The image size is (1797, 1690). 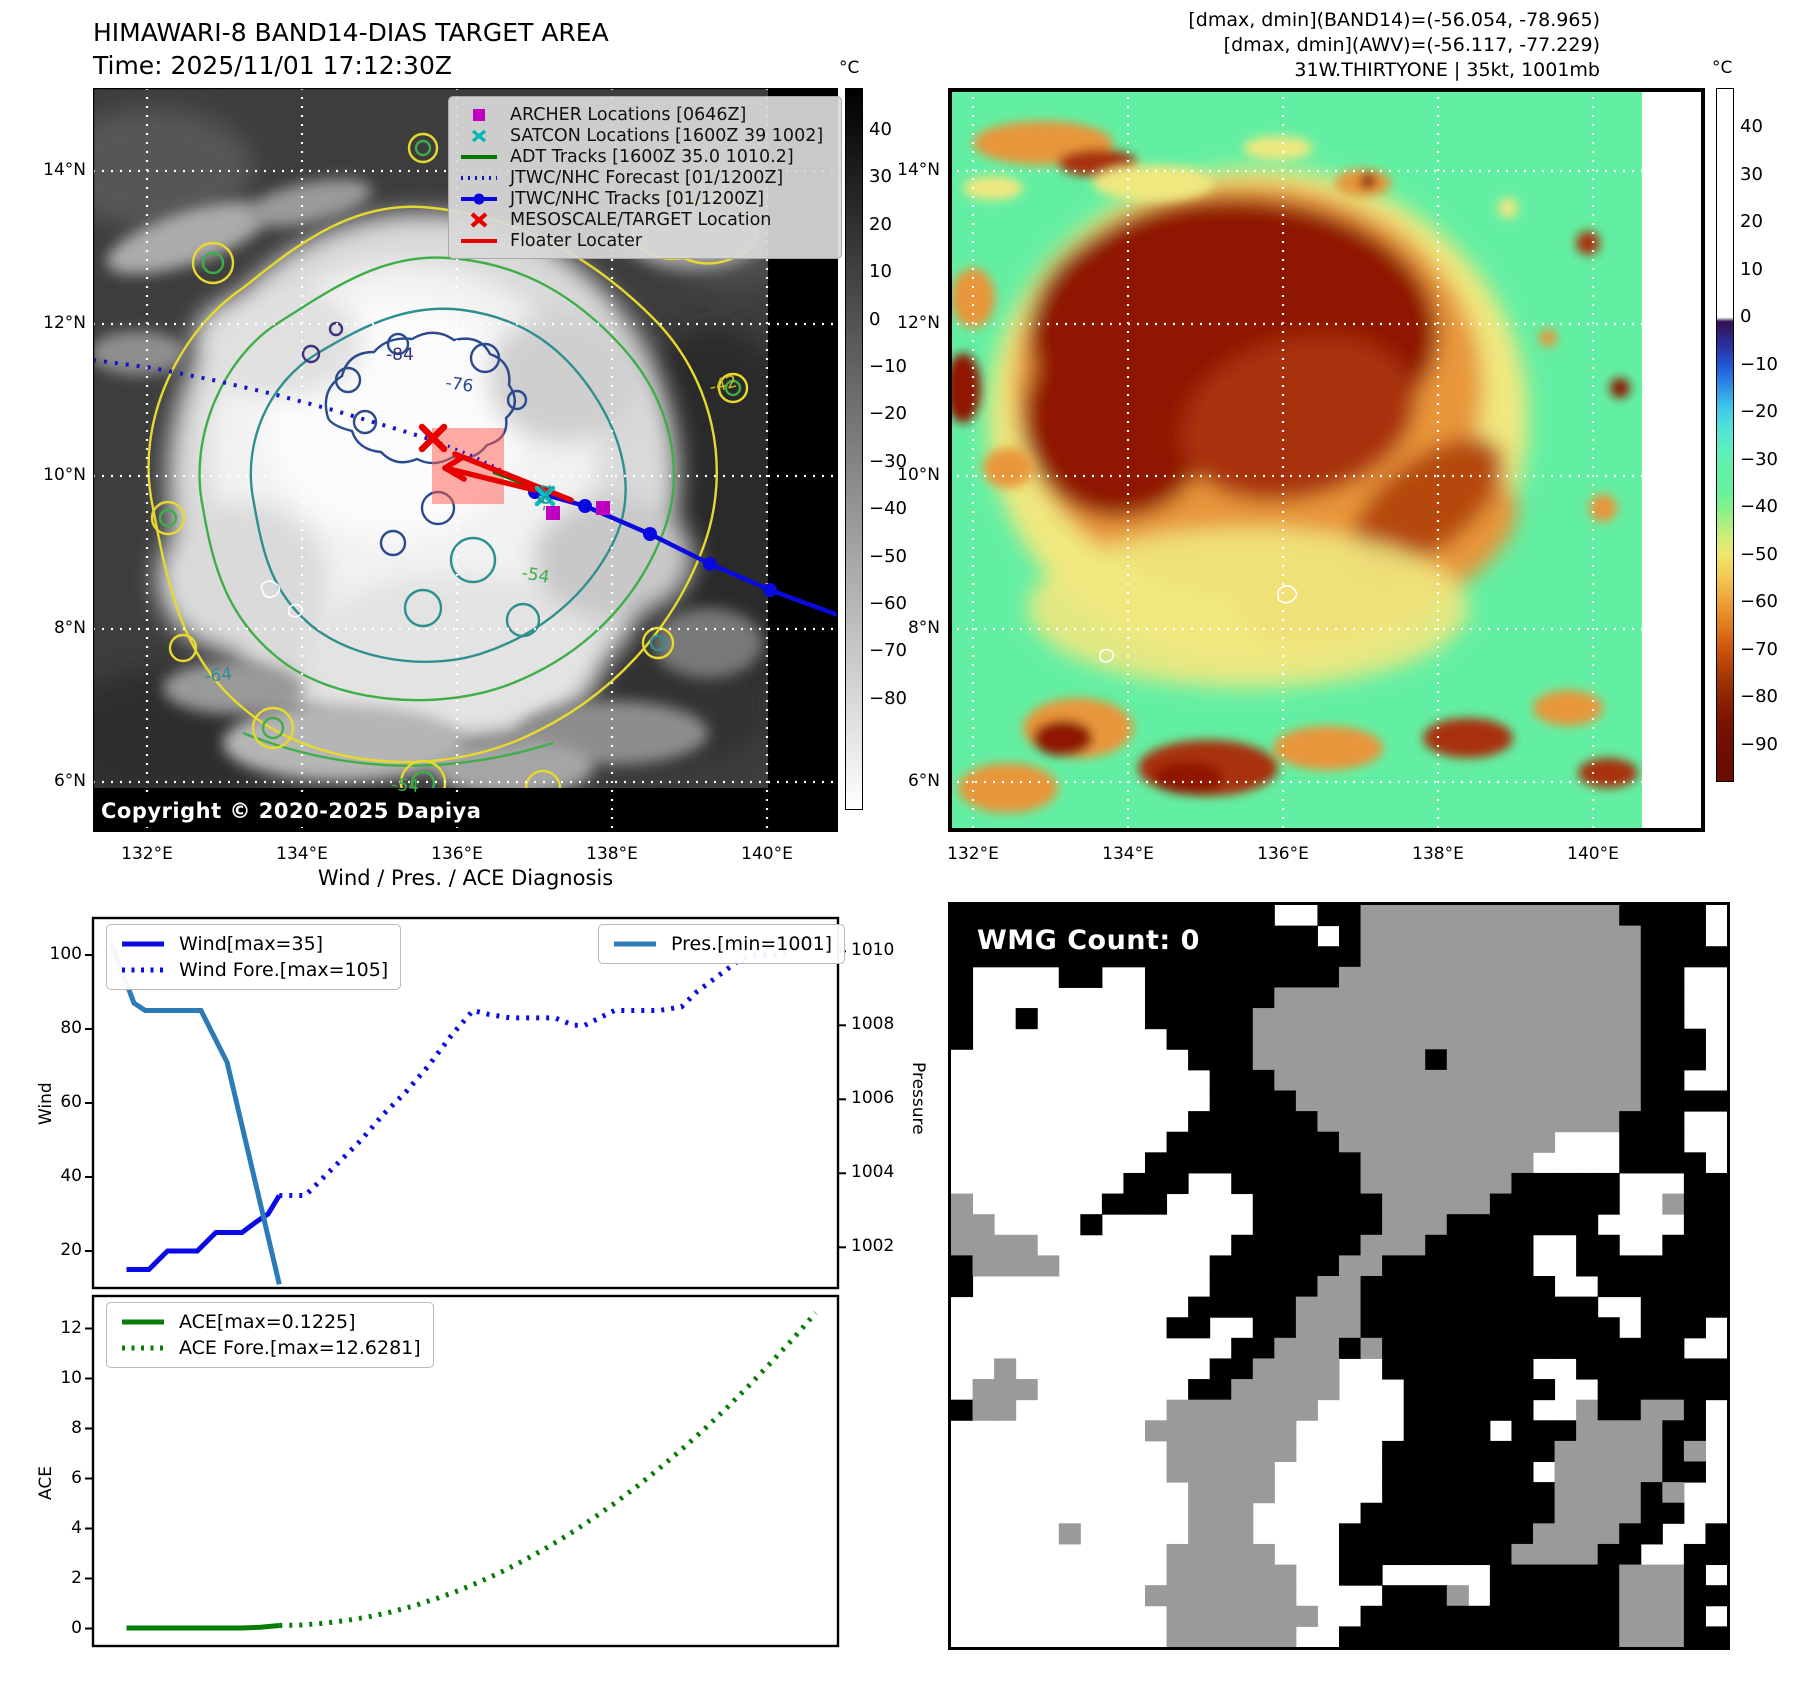 What do you see at coordinates (471, 571) in the screenshot?
I see `map1-contour-labels: -84-76-64-54-42-64-54` at bounding box center [471, 571].